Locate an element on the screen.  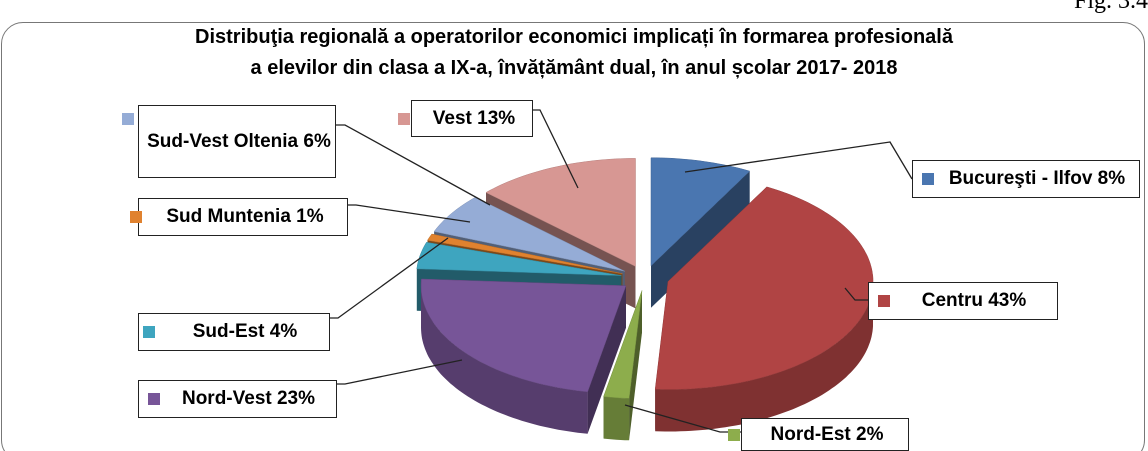
slice-wall is located at coordinates (700, 239).